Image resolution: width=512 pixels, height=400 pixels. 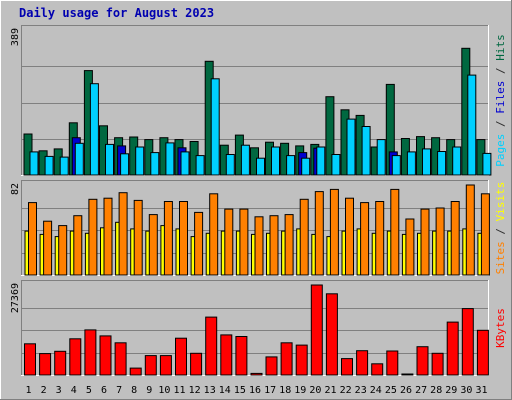 I want to click on side-legend-bottom: KBytes, so click(x=500, y=328).